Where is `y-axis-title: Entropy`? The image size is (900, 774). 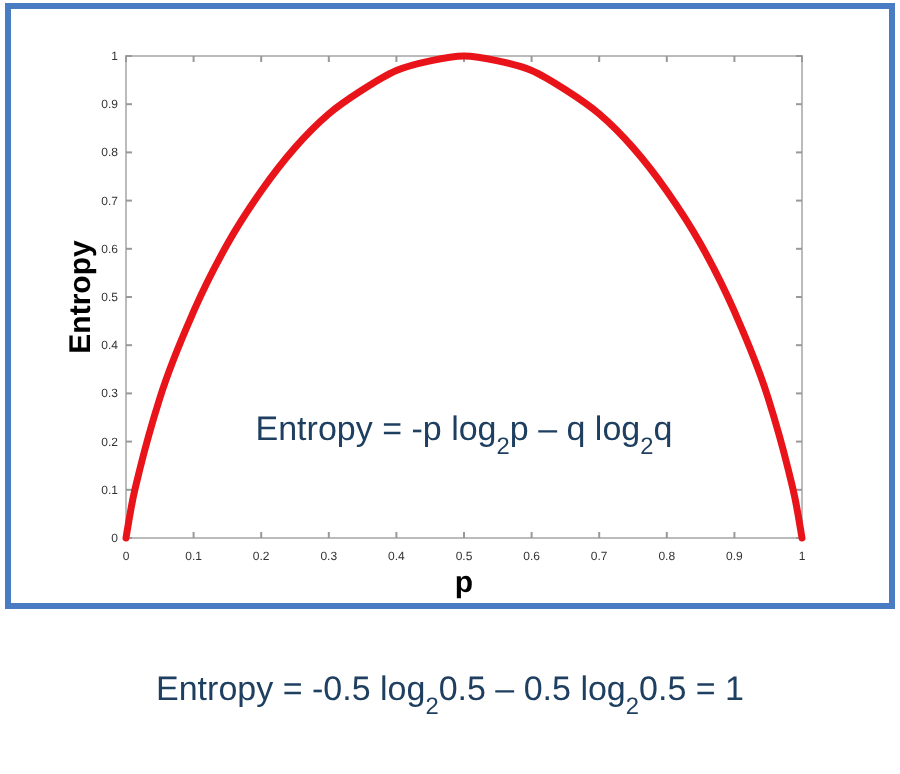
y-axis-title: Entropy is located at coordinates (81, 296).